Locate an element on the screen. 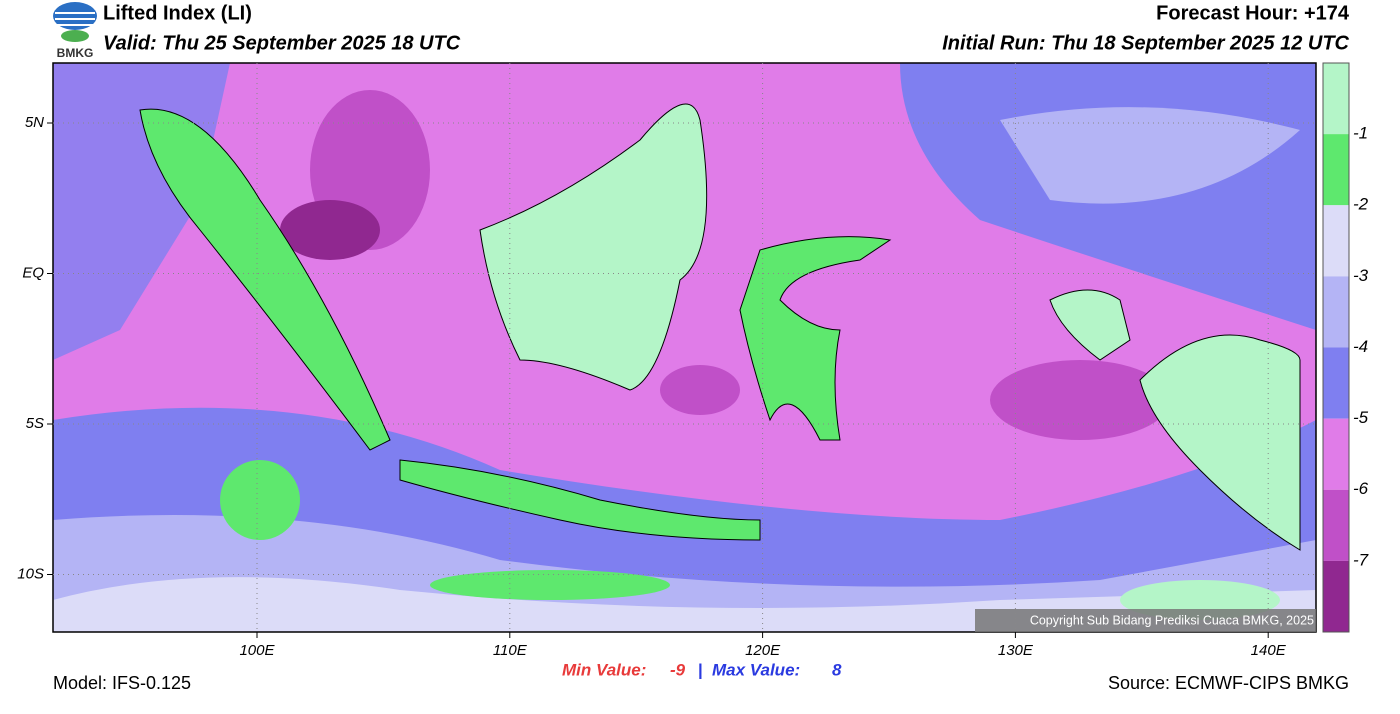 This screenshot has height=714, width=1400. colorbar-label: -4 is located at coordinates (1360, 346).